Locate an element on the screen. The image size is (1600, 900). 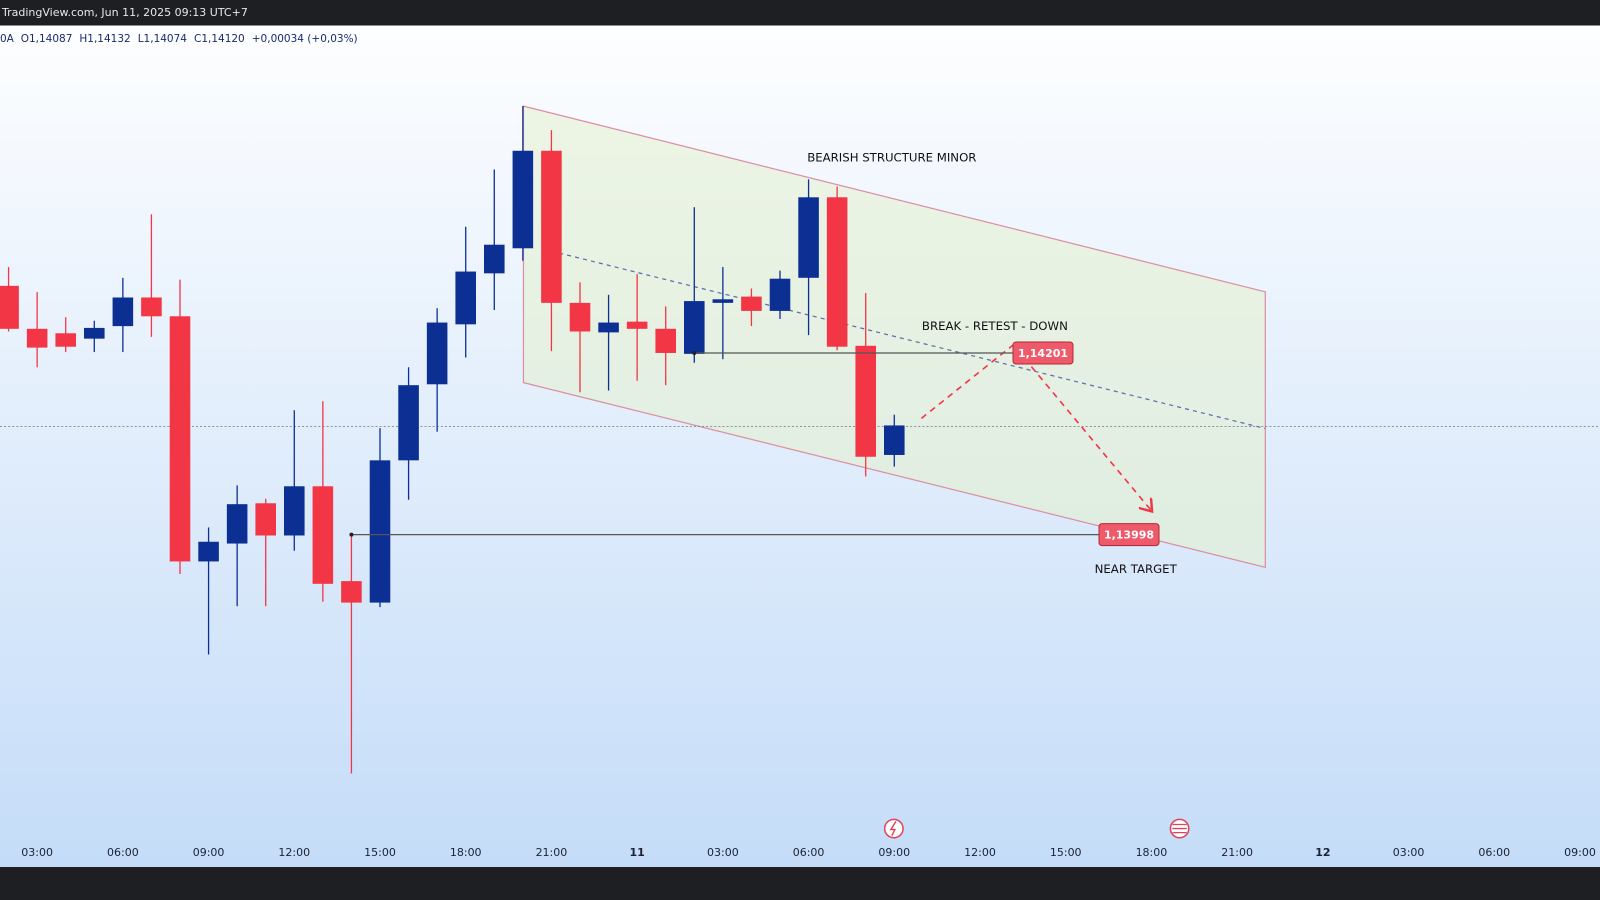
price-tag-label: 1,14201 is located at coordinates (1043, 353).